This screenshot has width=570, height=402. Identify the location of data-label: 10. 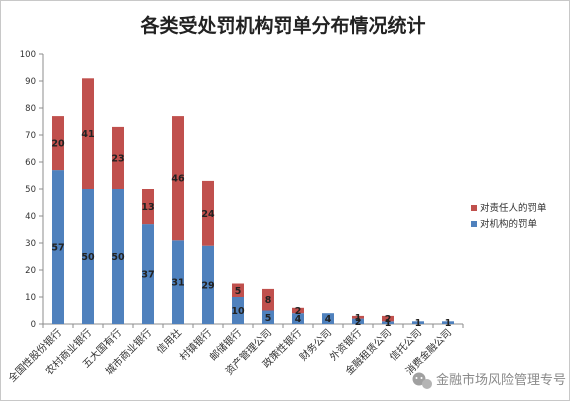
(238, 311).